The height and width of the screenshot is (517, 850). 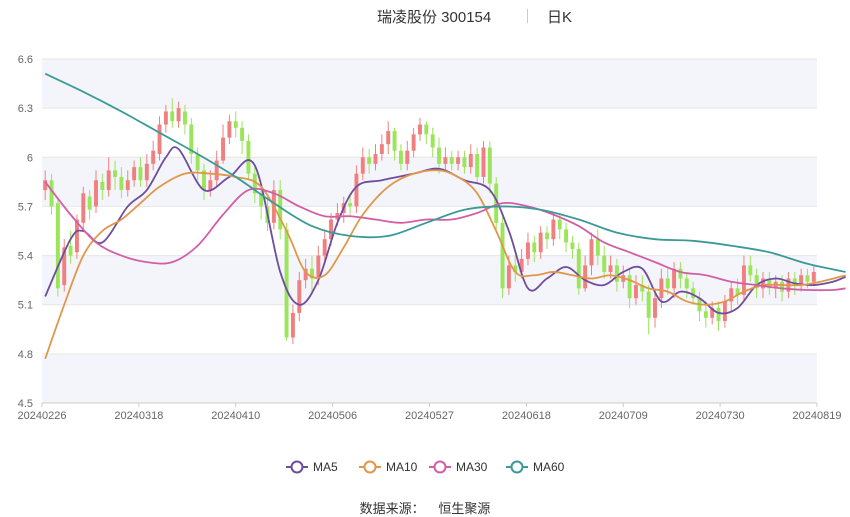 I want to click on legend-ma30-label: MA30, so click(x=472, y=467).